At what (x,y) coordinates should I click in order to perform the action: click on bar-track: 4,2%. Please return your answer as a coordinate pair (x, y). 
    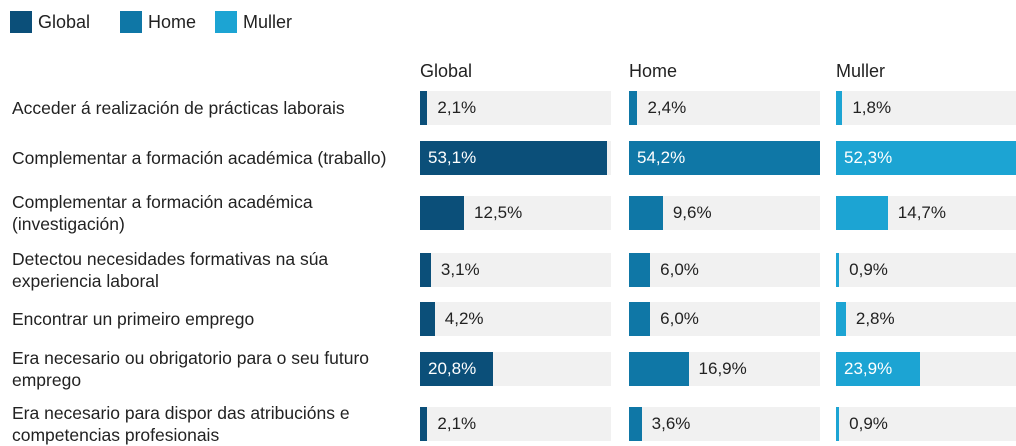
    Looking at the image, I should click on (515, 319).